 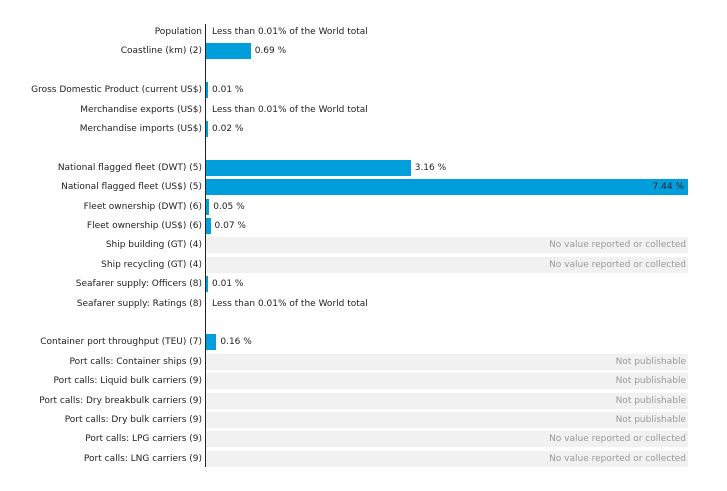 I want to click on row-label: Population, so click(x=178, y=32).